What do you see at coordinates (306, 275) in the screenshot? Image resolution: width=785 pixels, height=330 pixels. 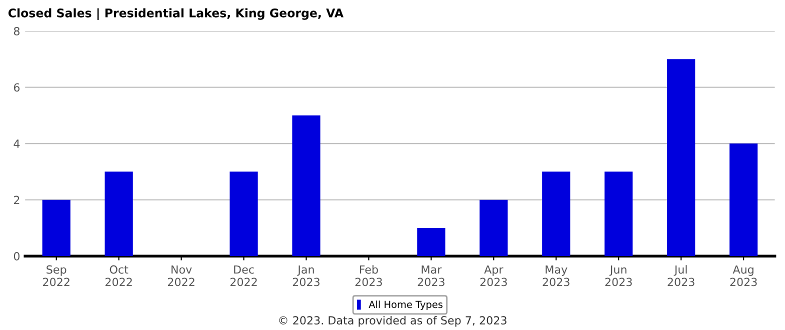 I see `x-tick-label: Jan 2023` at bounding box center [306, 275].